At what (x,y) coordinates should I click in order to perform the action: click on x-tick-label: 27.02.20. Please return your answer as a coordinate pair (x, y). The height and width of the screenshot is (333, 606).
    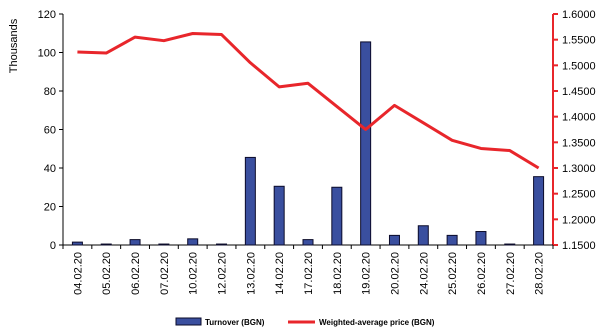
    Looking at the image, I should click on (511, 273).